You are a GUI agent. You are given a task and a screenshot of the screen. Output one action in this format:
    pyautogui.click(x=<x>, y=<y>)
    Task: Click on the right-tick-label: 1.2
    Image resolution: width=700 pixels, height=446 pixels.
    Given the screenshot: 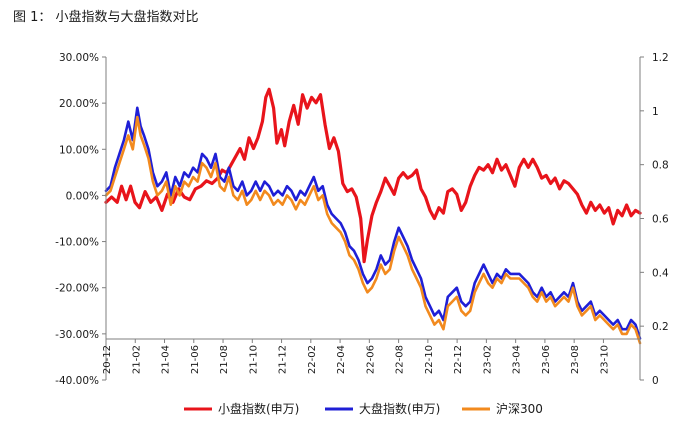 What is the action you would take?
    pyautogui.click(x=660, y=58)
    